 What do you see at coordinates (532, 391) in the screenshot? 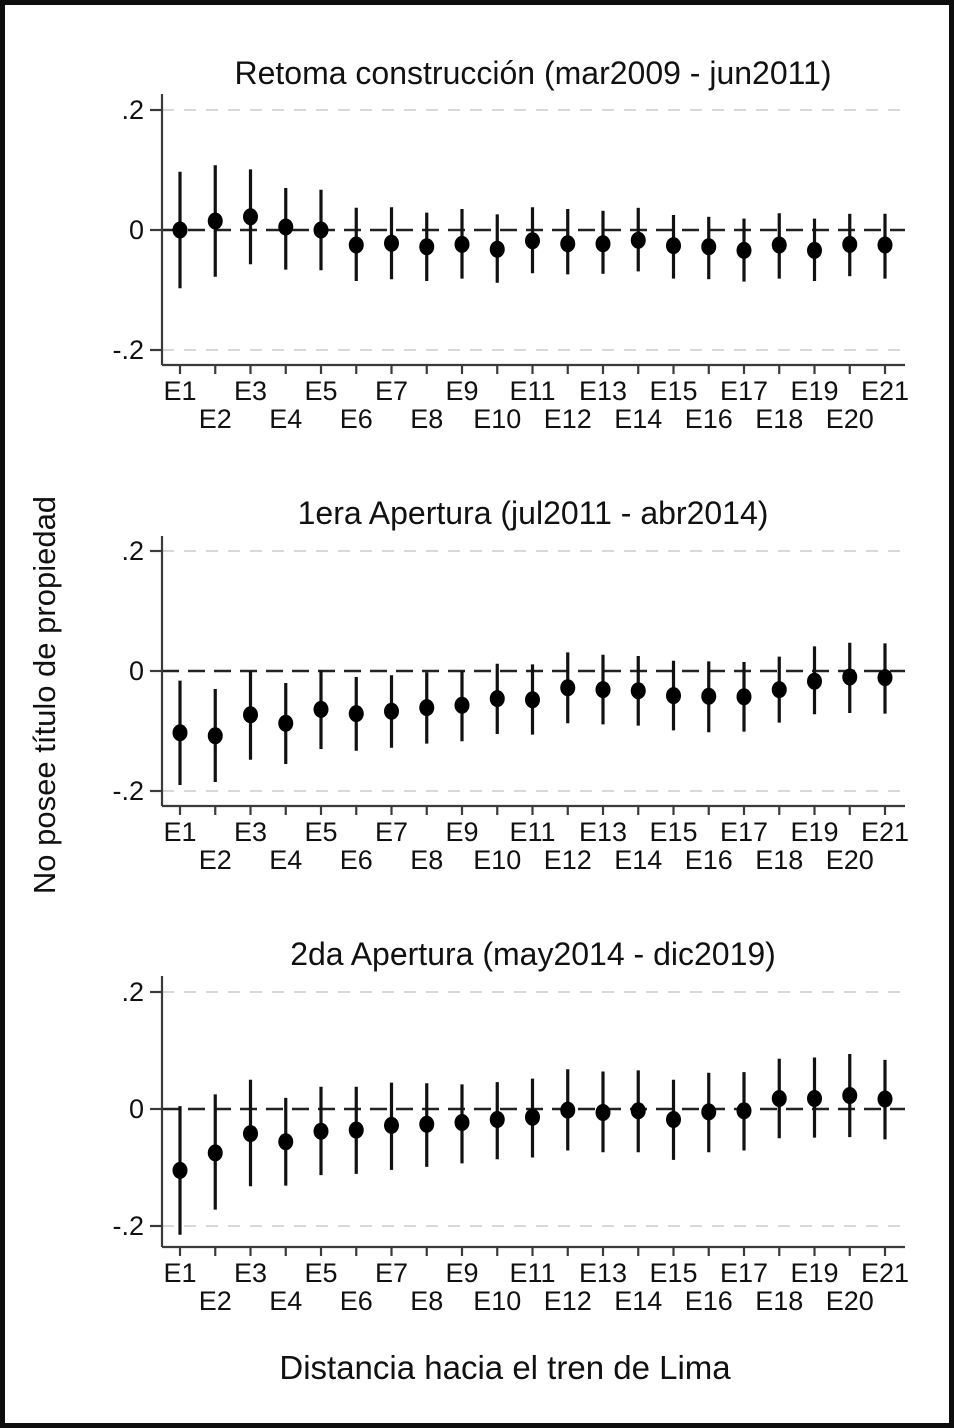
I see `x-tick-label: E11` at bounding box center [532, 391].